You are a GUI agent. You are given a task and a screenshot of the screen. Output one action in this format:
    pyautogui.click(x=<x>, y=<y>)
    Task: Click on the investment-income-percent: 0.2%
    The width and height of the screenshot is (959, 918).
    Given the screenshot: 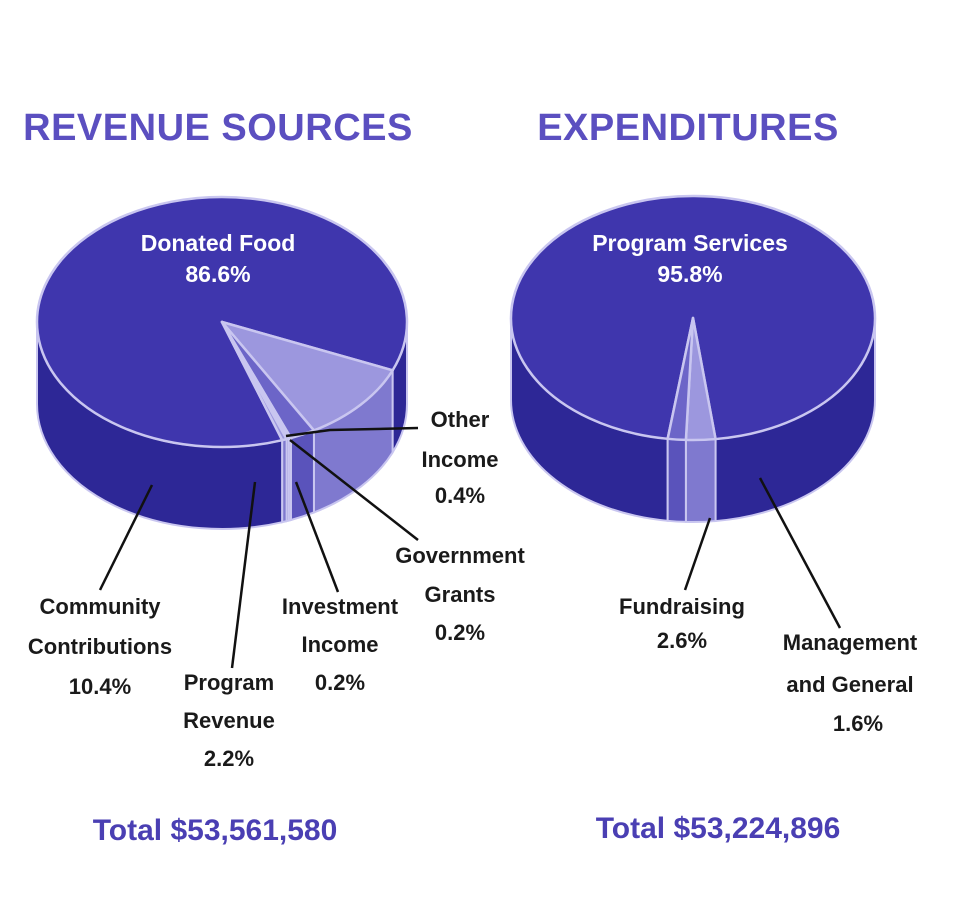 What is the action you would take?
    pyautogui.click(x=340, y=682)
    